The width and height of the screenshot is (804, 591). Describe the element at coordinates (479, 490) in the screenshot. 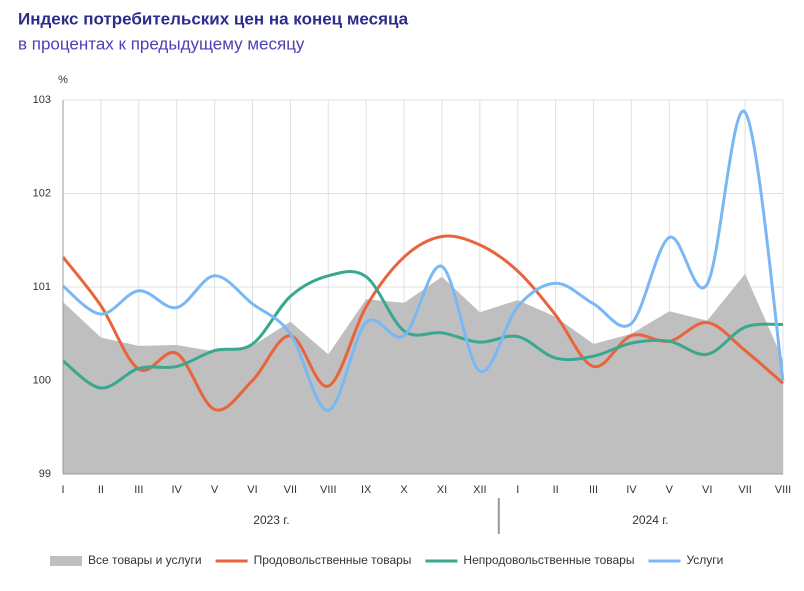

I see `x-tick-label: XII` at that location.